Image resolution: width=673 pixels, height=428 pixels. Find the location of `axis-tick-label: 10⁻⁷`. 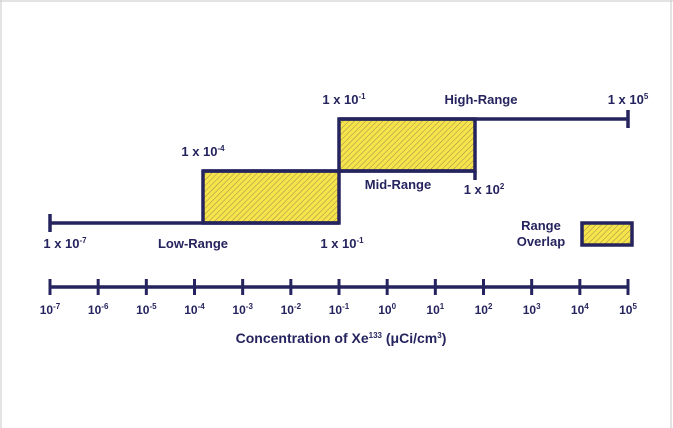

axis-tick-label: 10⁻⁷ is located at coordinates (50, 309).